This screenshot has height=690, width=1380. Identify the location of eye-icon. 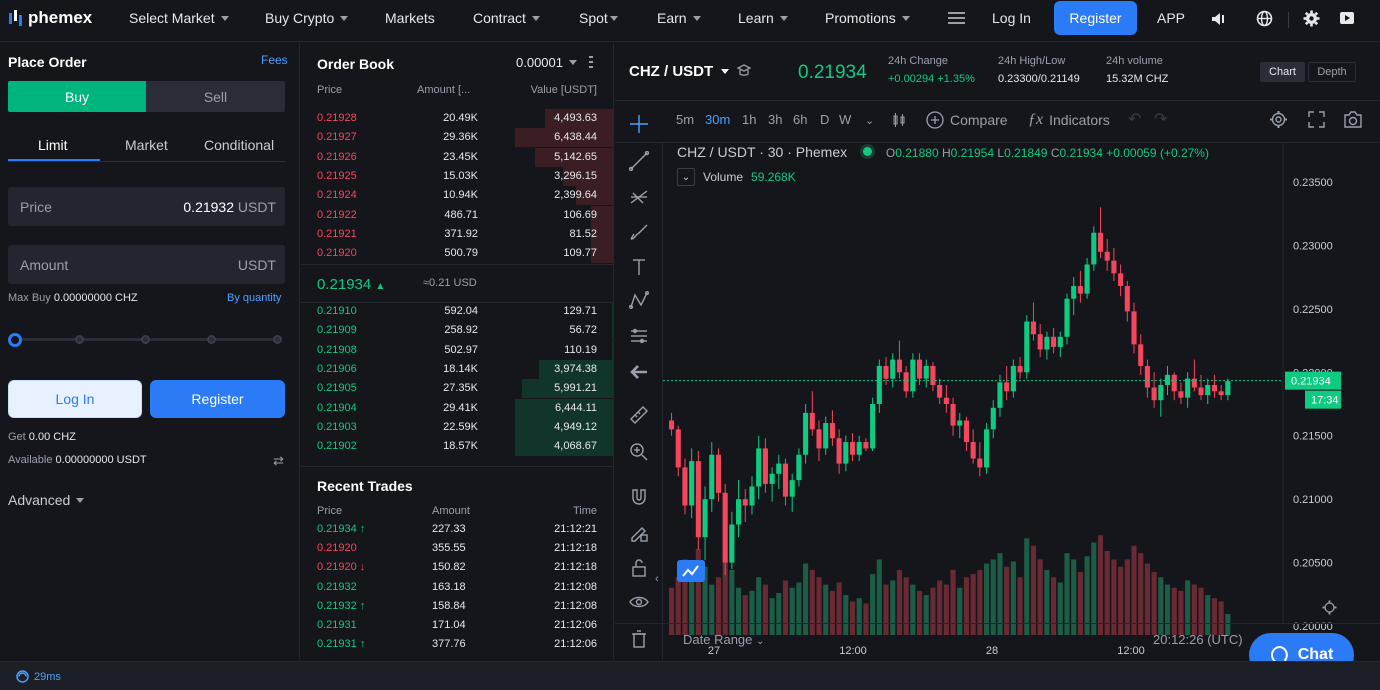
(639, 603).